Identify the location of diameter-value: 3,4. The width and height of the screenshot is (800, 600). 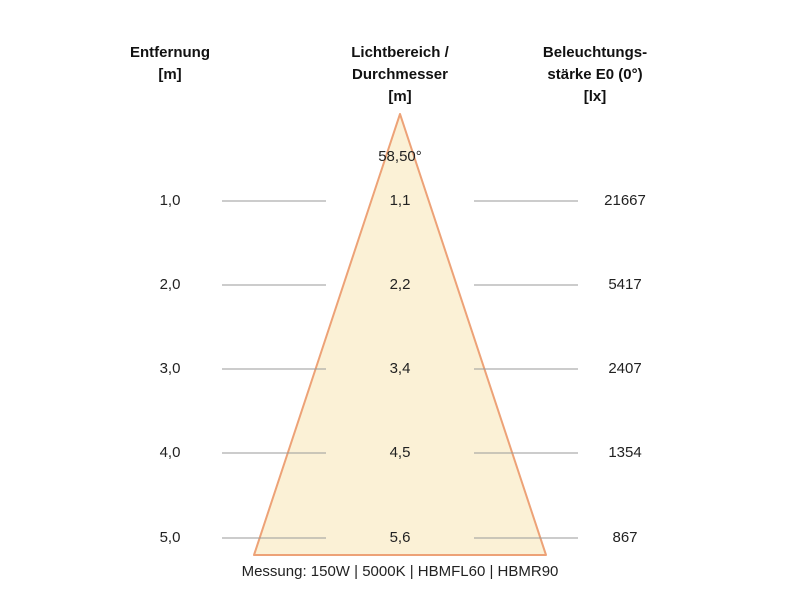
(400, 368).